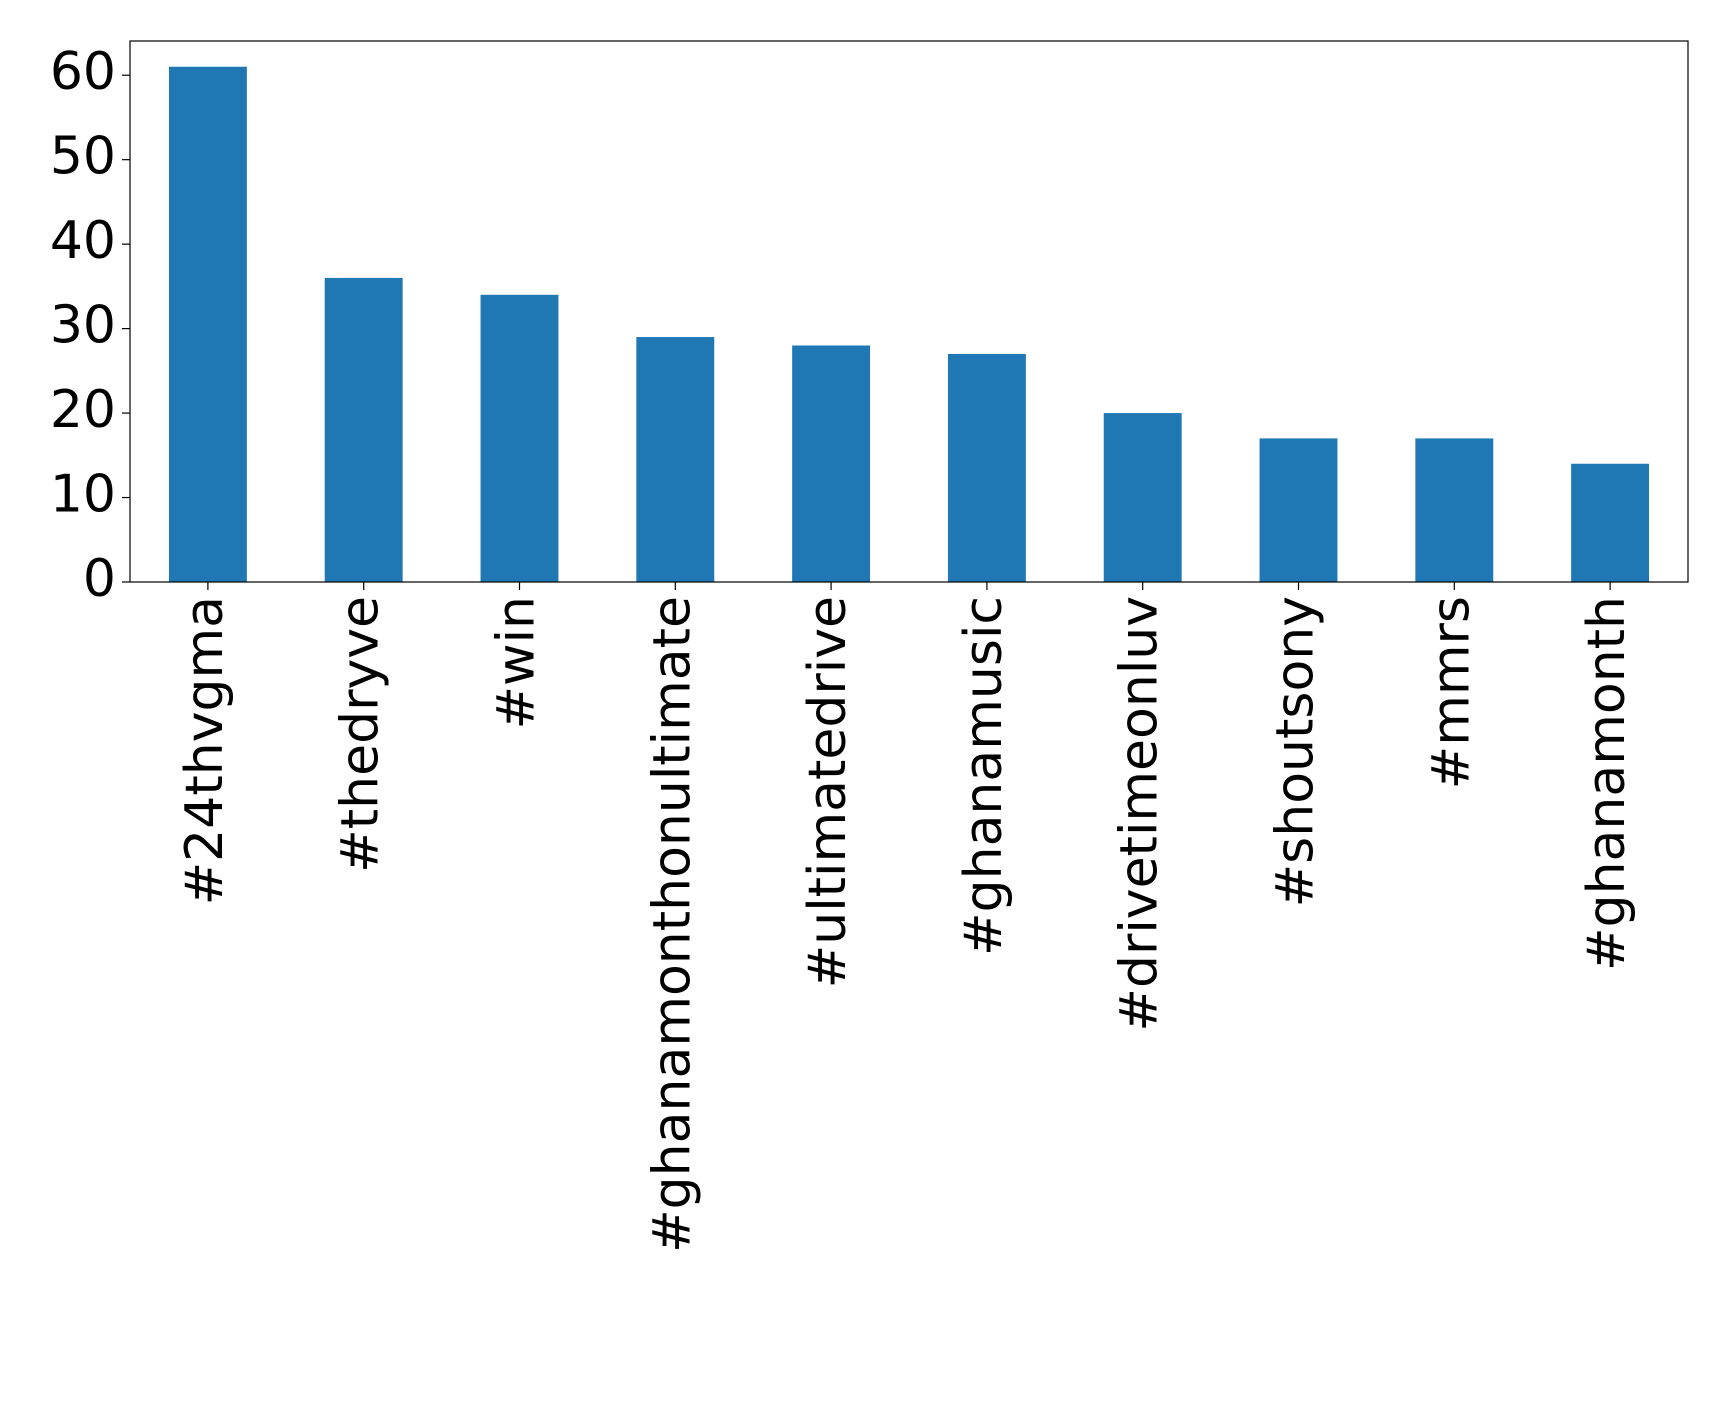 The image size is (1719, 1417). What do you see at coordinates (361, 734) in the screenshot?
I see `x-tick-label: #thedryve` at bounding box center [361, 734].